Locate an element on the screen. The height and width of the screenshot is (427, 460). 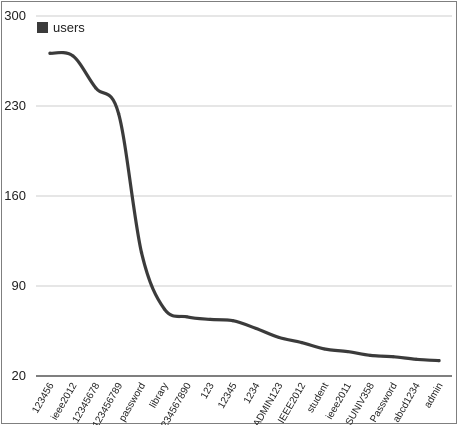
y-tick-label: 20 is located at coordinates (19, 375).